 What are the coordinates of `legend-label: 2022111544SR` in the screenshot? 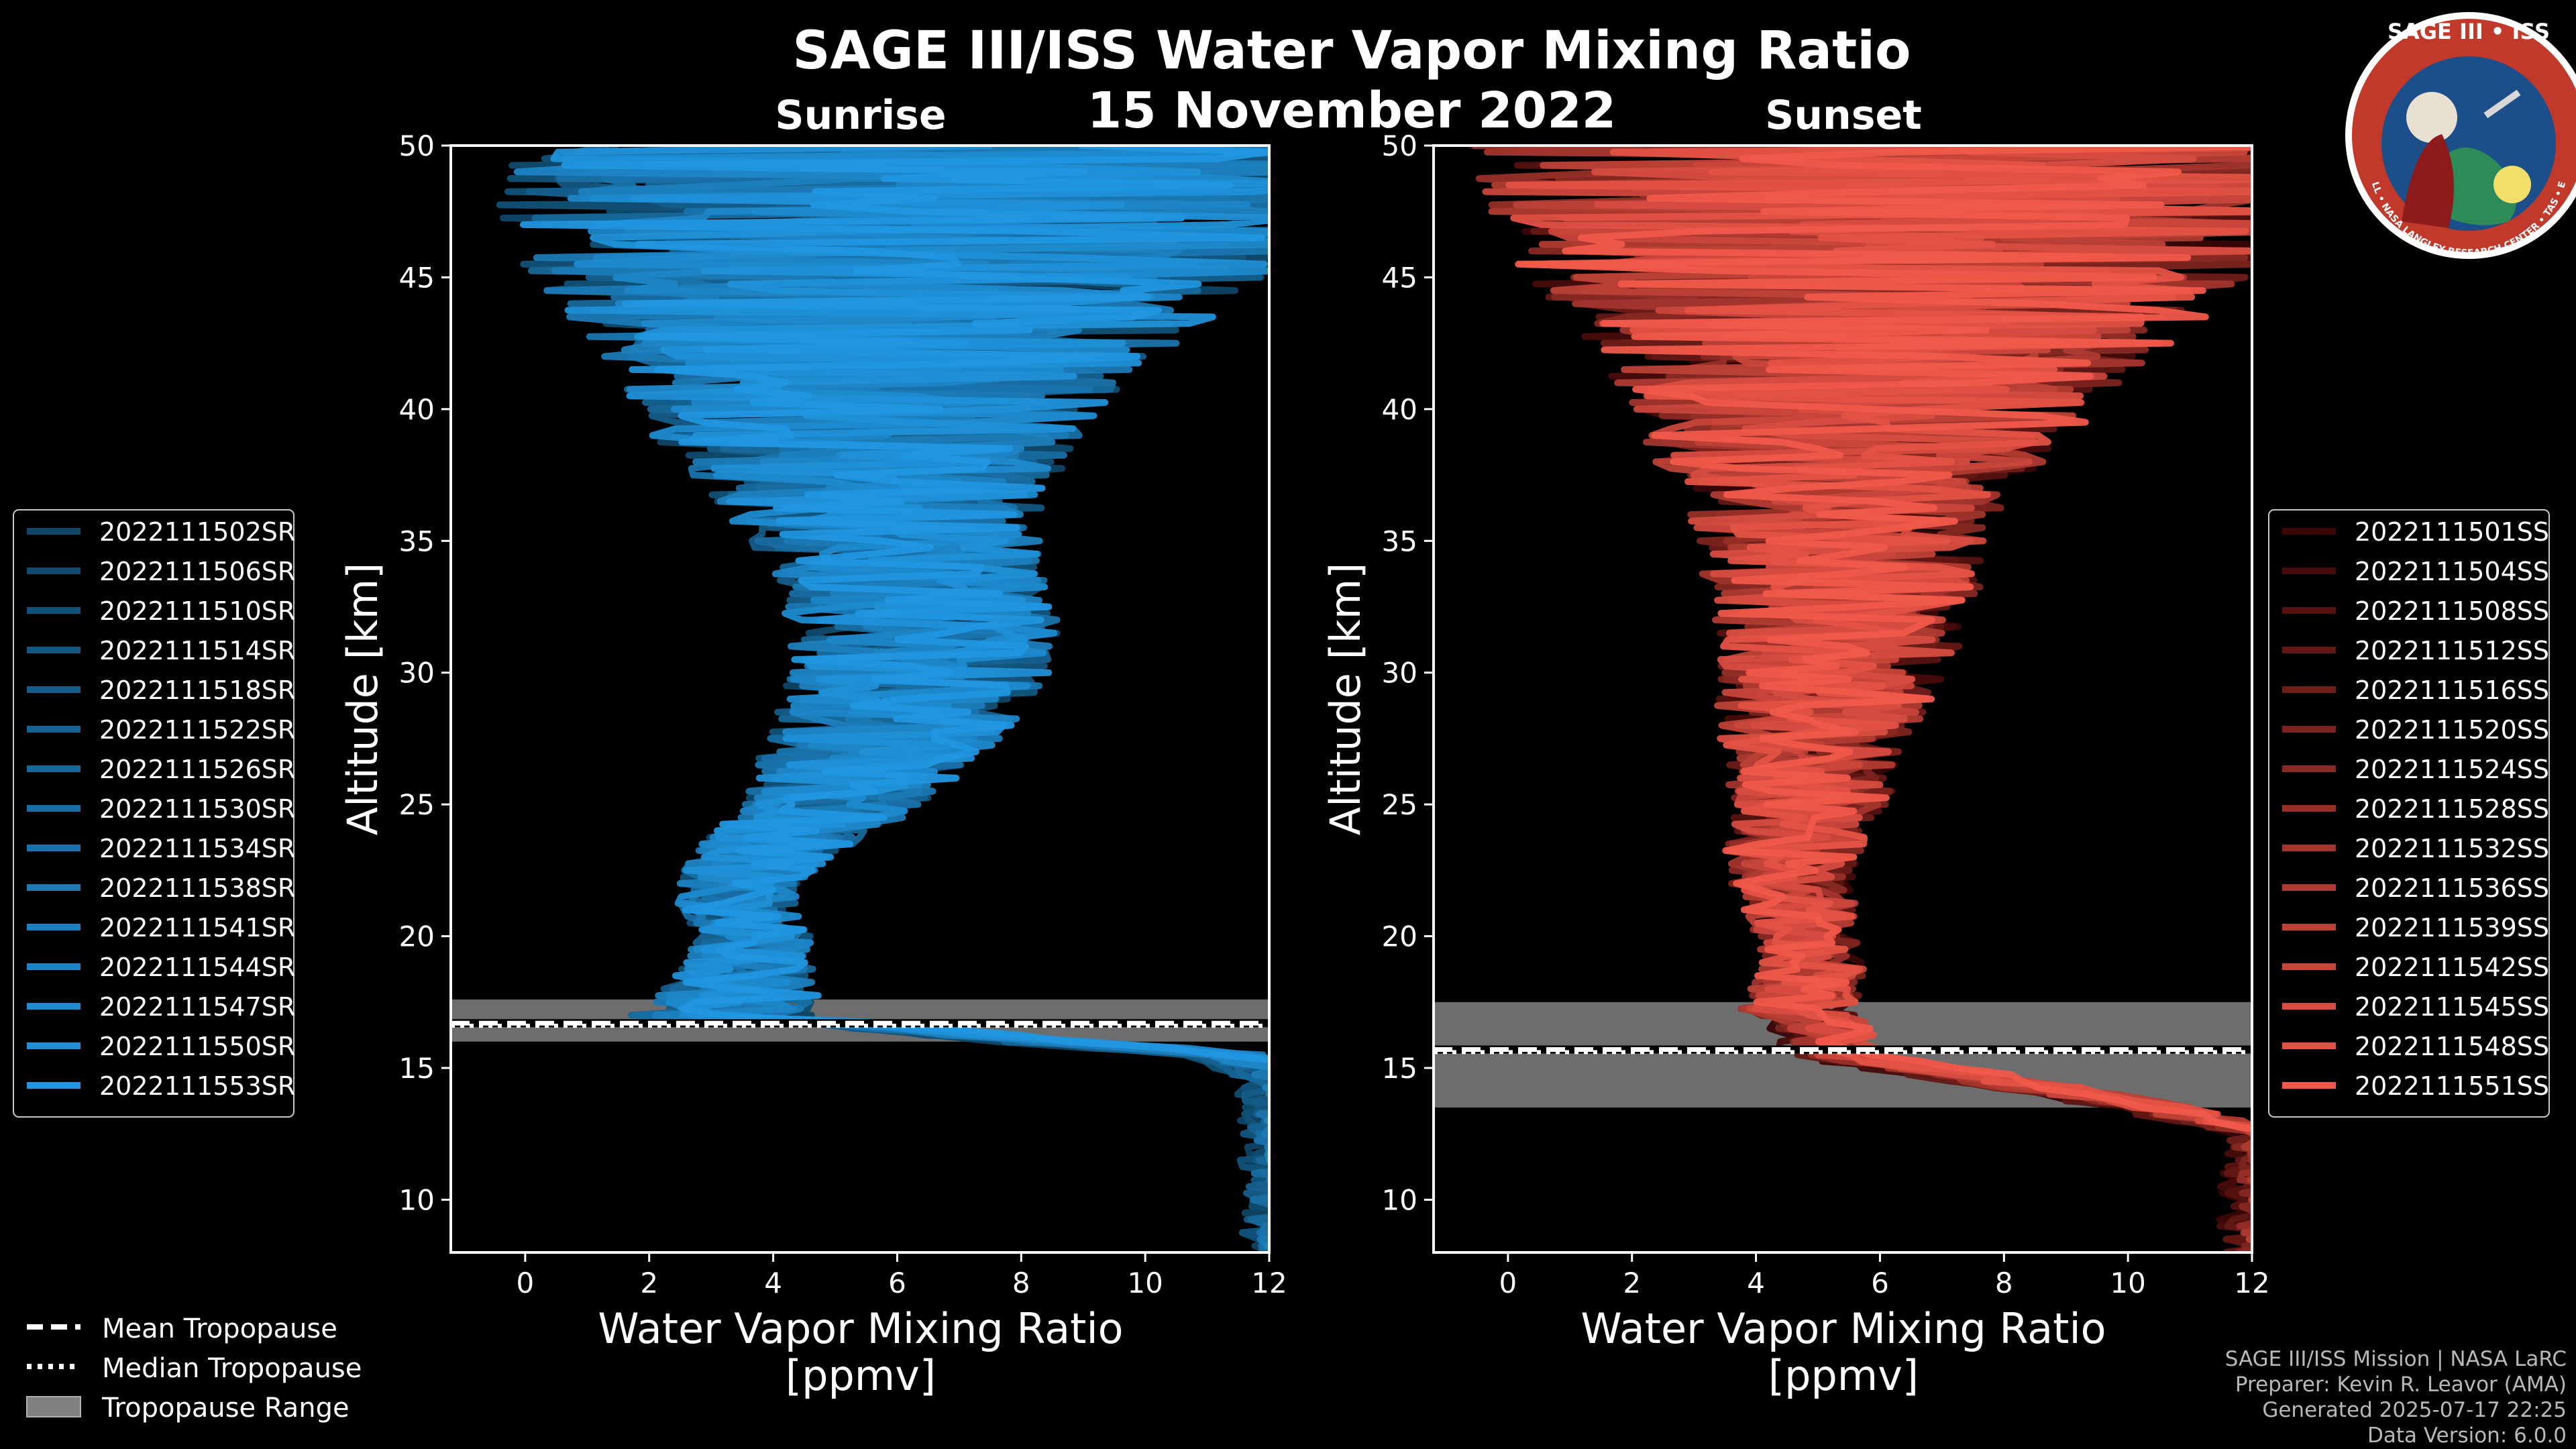 It's located at (197, 967).